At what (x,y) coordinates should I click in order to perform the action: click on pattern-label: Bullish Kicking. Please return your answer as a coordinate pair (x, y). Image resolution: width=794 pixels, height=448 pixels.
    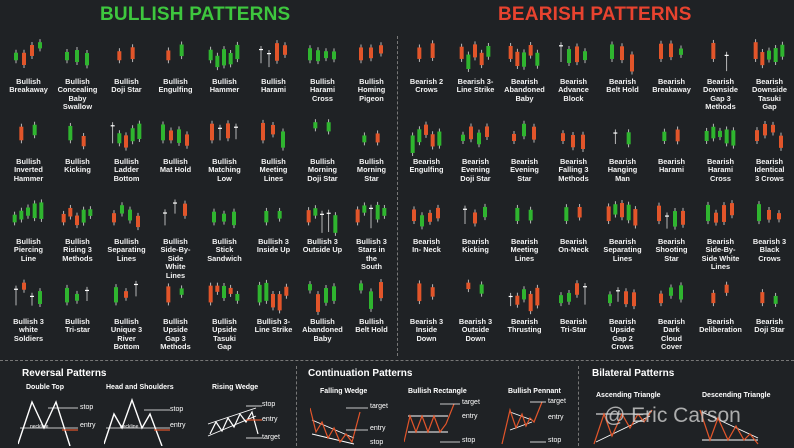
    Looking at the image, I should click on (77, 166).